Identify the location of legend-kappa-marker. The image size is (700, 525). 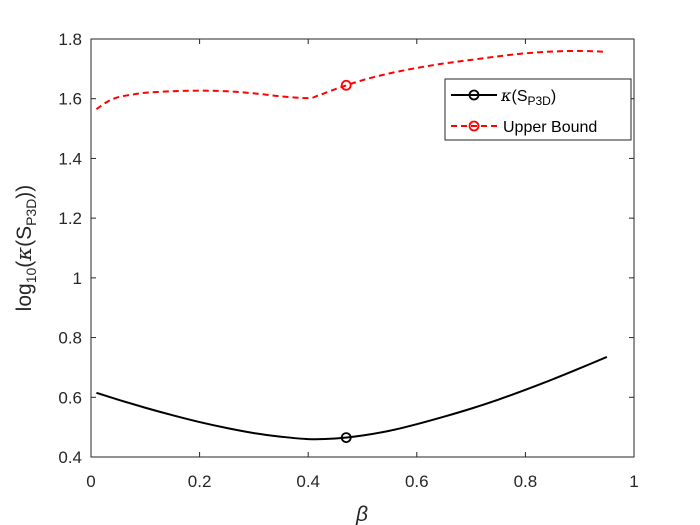
(474, 95).